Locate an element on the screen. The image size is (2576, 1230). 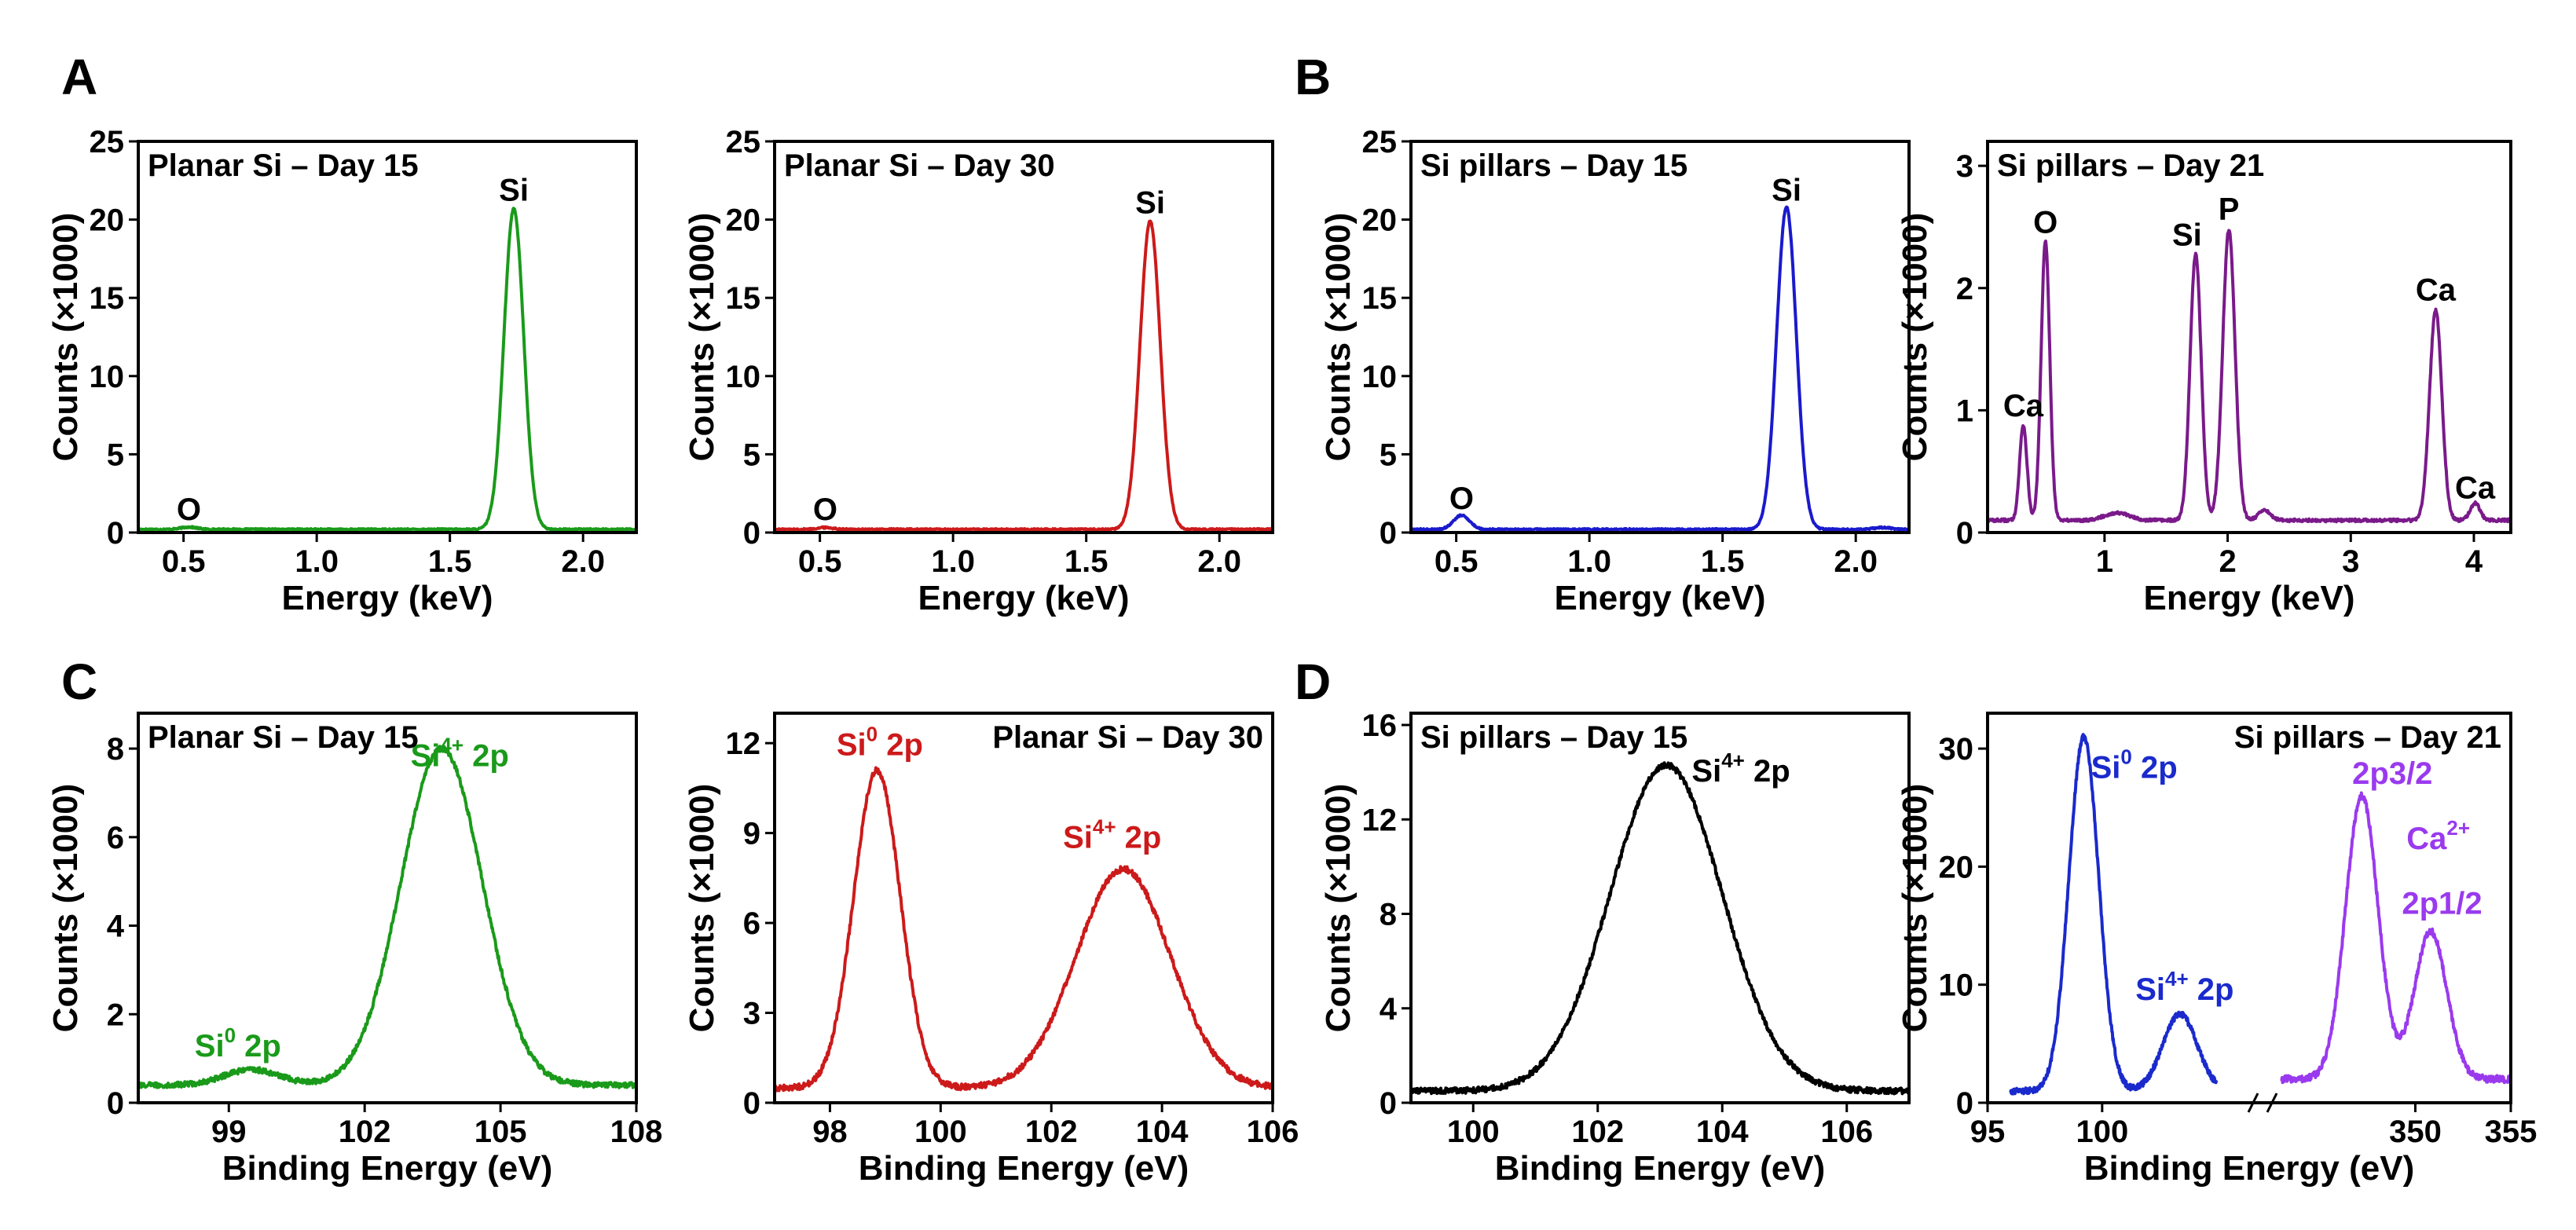
ytick-label-a1-4: 20 is located at coordinates (107, 220).